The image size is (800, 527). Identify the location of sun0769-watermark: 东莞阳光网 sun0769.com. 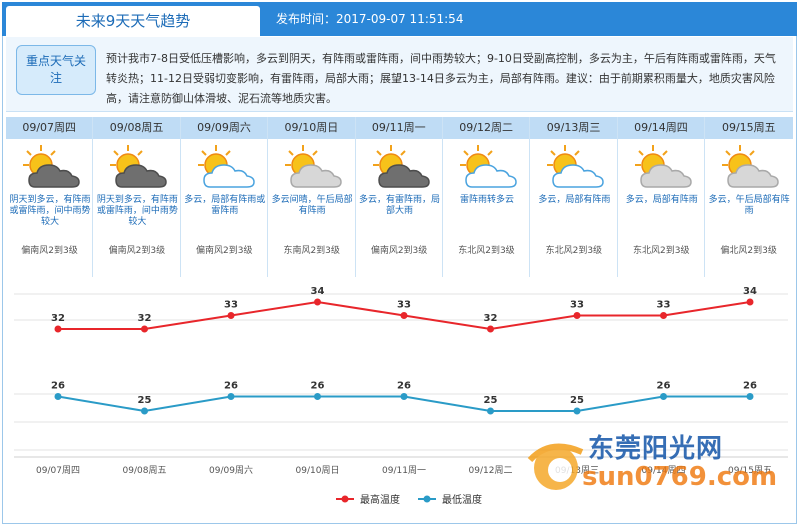
(655, 464).